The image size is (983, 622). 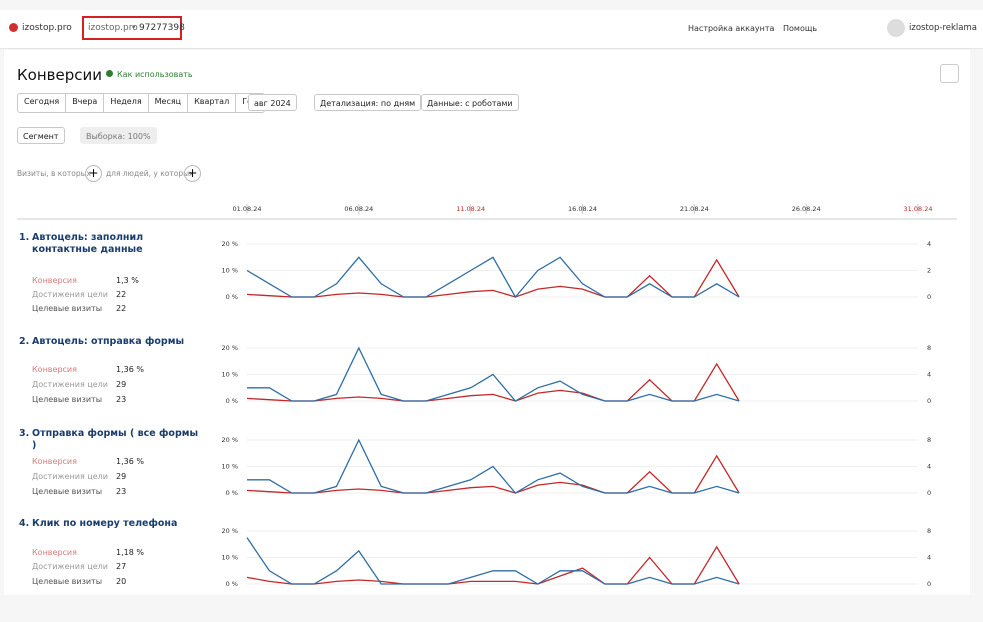 What do you see at coordinates (169, 103) in the screenshot?
I see `period-button: Месяц` at bounding box center [169, 103].